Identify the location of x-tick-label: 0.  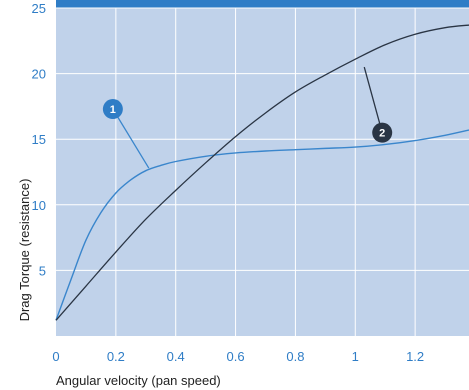
(55, 356).